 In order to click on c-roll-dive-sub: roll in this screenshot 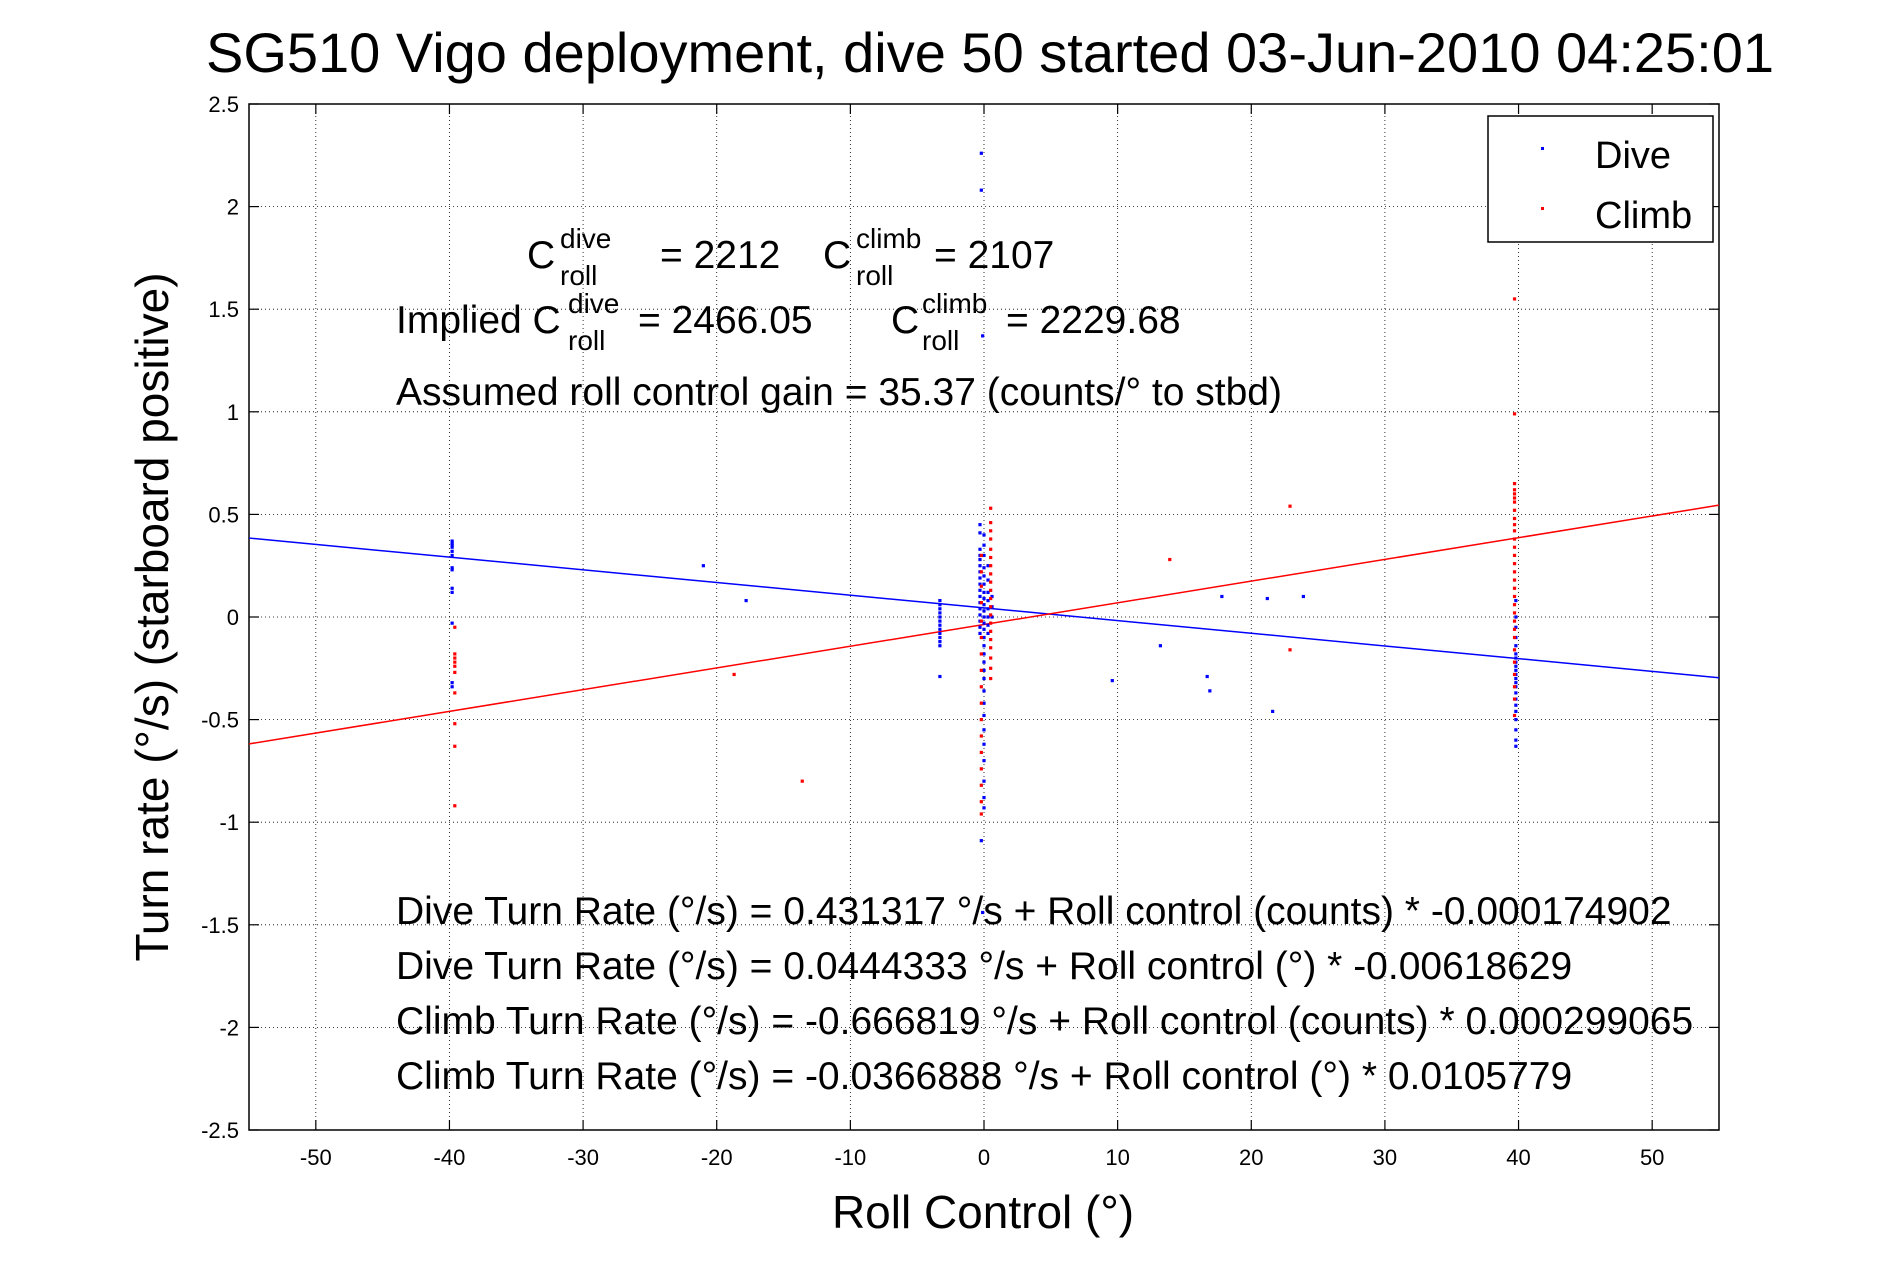, I will do `click(578, 275)`.